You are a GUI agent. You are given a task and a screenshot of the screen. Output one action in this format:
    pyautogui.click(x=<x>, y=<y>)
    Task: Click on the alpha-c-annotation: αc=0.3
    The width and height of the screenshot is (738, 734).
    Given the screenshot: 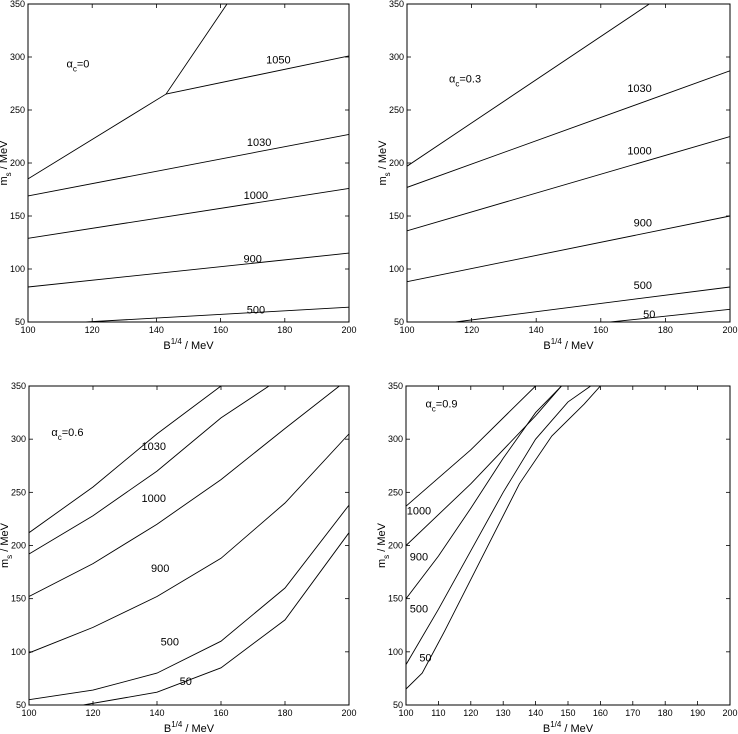 What is the action you would take?
    pyautogui.click(x=465, y=80)
    